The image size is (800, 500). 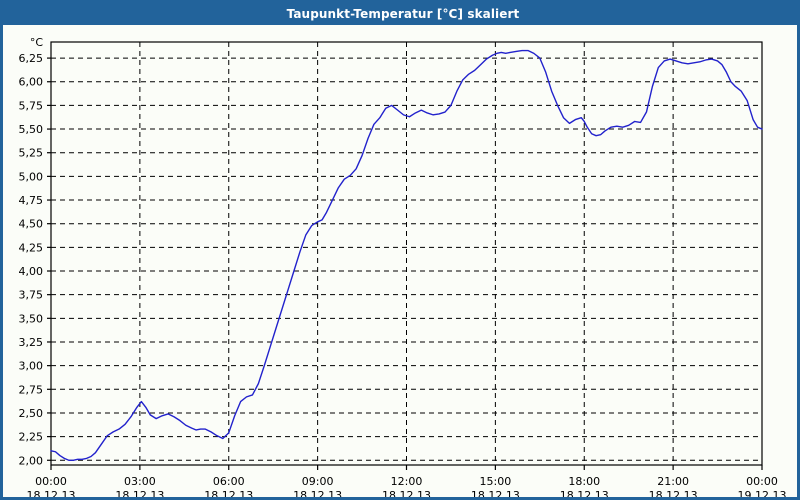 I want to click on page-title: Taupunkt-Temperatur [°C] skaliert, so click(x=403, y=14).